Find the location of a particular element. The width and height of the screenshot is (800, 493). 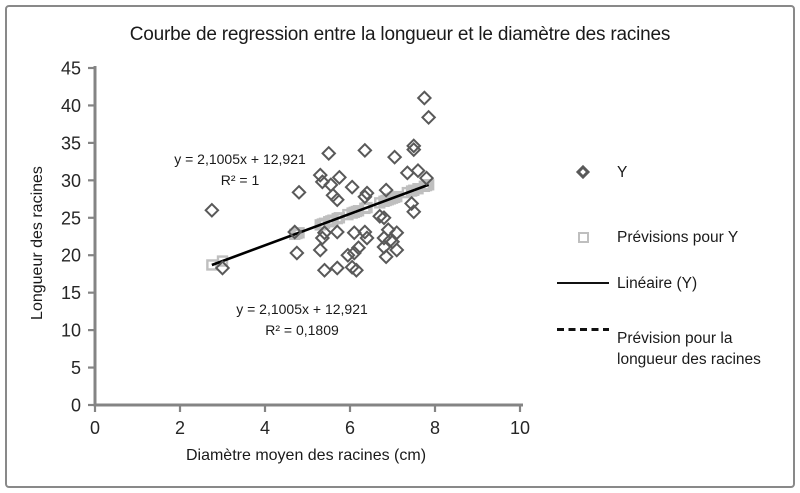

scatter-diamonds is located at coordinates (320, 184).